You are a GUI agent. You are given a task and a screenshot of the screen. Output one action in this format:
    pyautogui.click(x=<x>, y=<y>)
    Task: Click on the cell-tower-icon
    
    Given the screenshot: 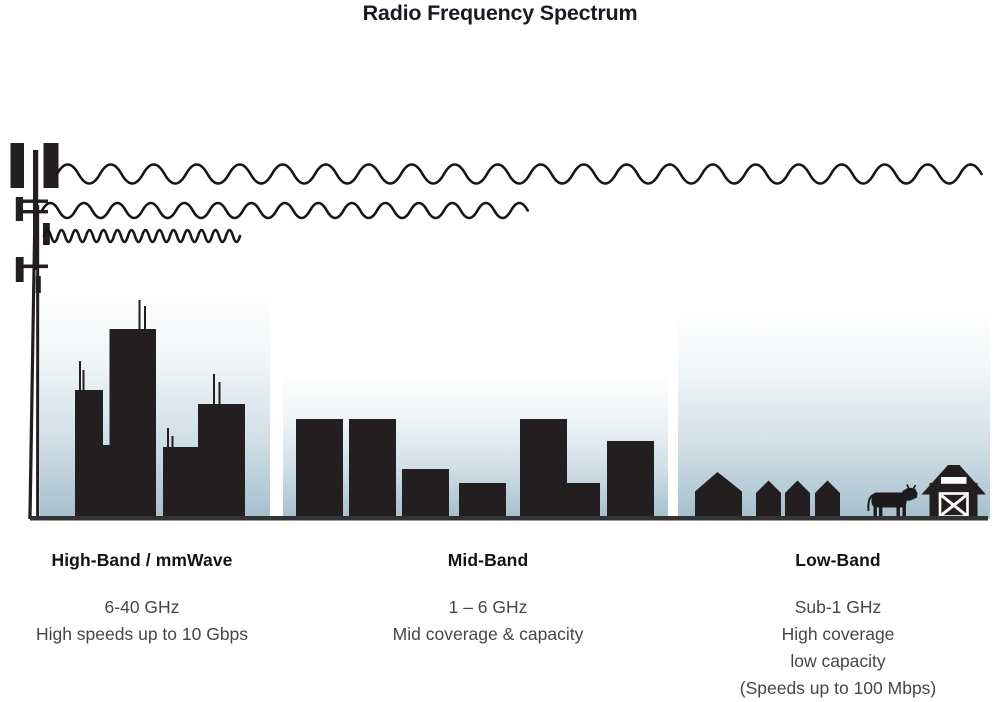 What is the action you would take?
    pyautogui.click(x=34, y=331)
    